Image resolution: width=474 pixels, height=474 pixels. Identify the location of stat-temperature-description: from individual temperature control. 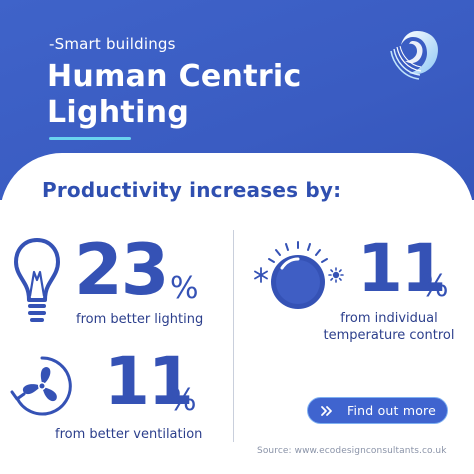
(389, 327).